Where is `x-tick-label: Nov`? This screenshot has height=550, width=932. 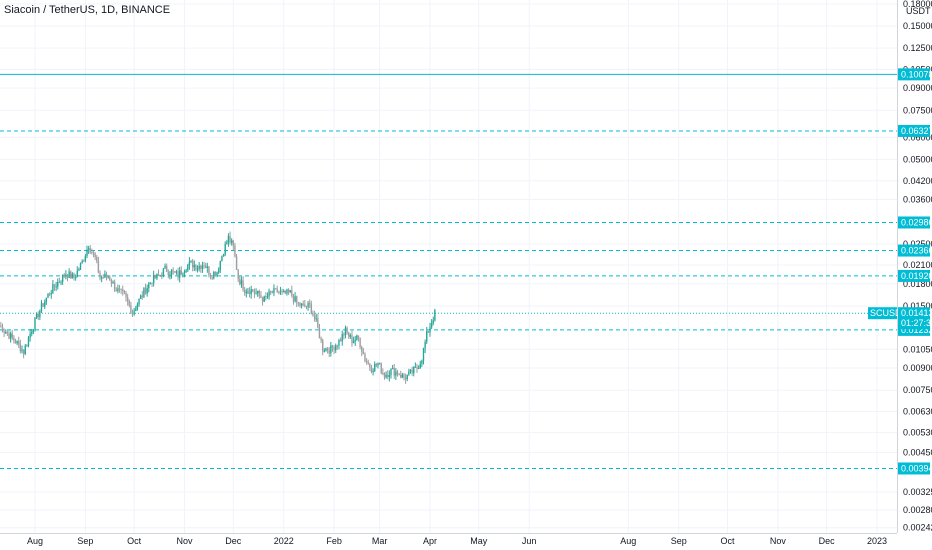 x-tick-label: Nov is located at coordinates (778, 541).